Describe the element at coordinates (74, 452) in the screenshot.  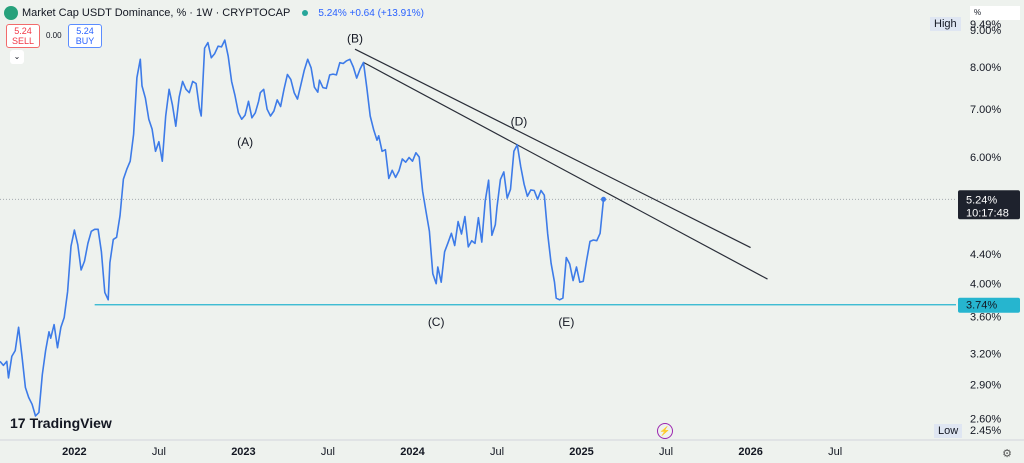
I see `x-tick-label: 2022` at that location.